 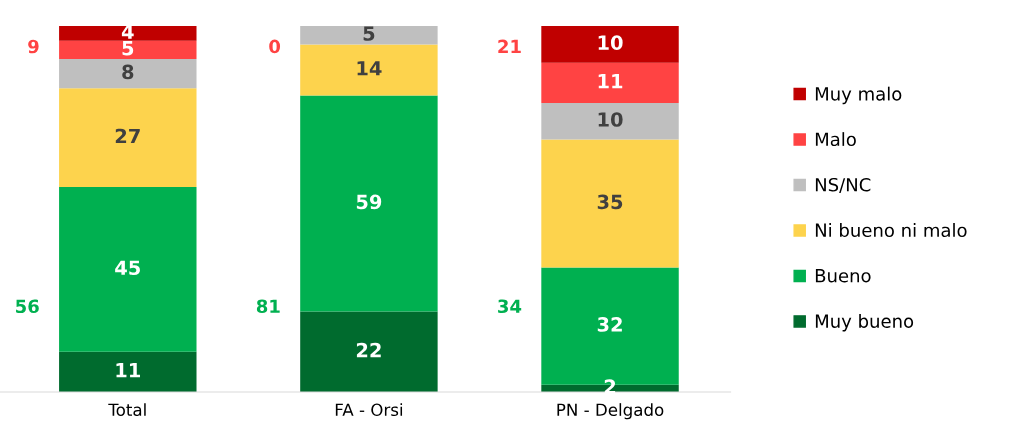 I want to click on legend-label: Ni bueno ni malo, so click(x=891, y=230).